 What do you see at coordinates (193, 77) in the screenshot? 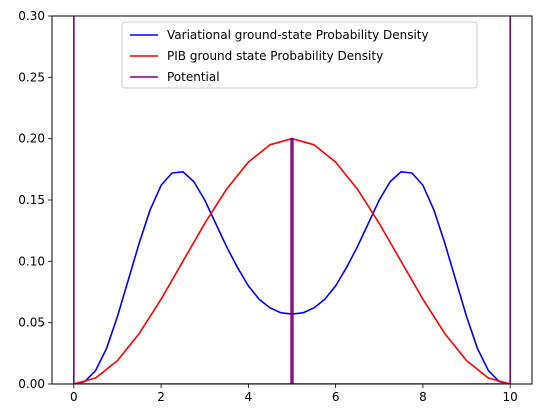
I see `legend-entry: Potential` at bounding box center [193, 77].